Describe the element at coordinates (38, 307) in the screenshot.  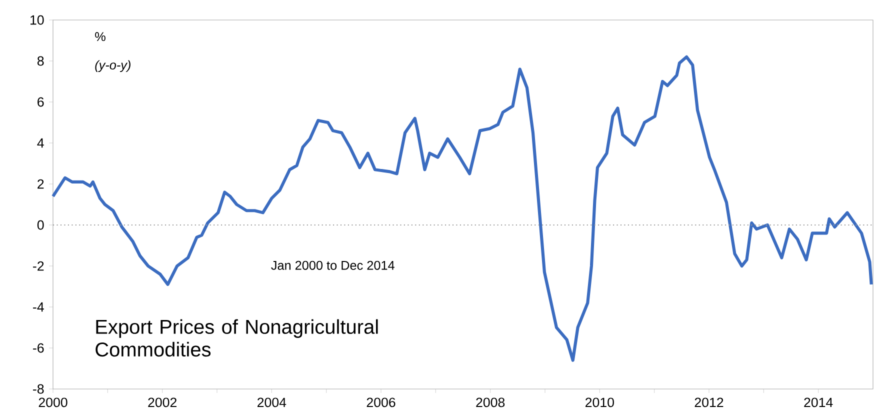
I see `y-tick-label: -4` at that location.